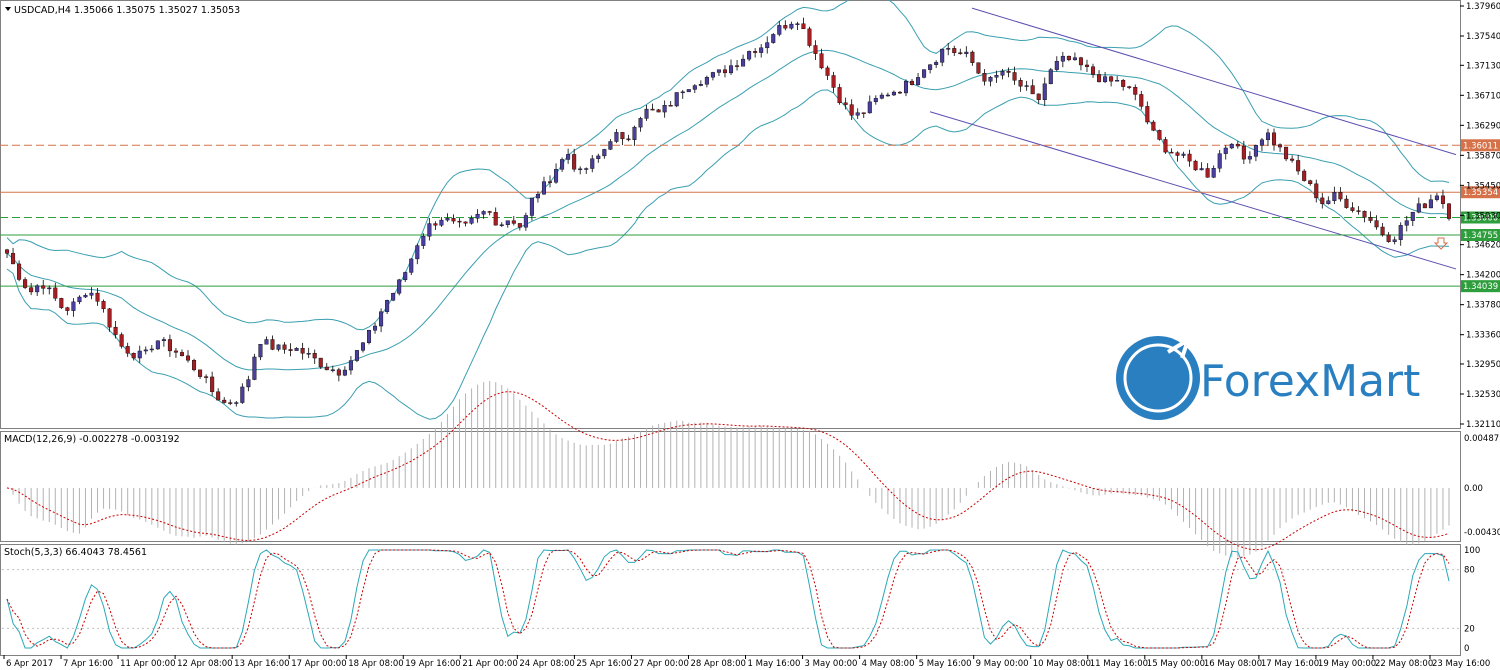 The width and height of the screenshot is (1500, 670). What do you see at coordinates (1483, 37) in the screenshot?
I see `y-tick-label: 1.37540` at bounding box center [1483, 37].